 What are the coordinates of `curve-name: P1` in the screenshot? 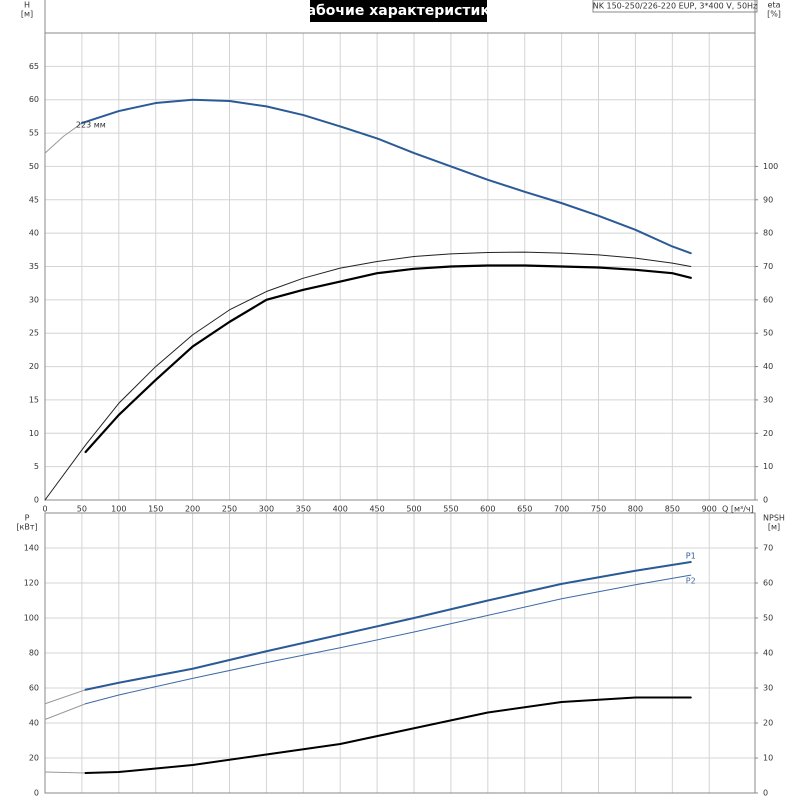 It's located at (691, 556).